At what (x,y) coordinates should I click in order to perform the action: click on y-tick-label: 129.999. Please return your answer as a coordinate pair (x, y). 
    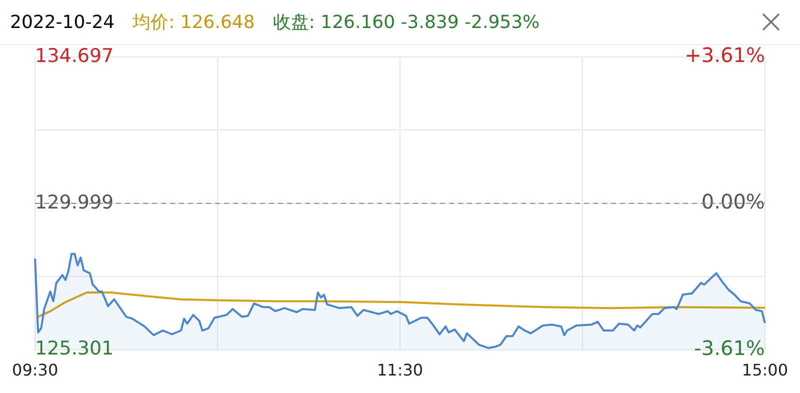
    Looking at the image, I should click on (74, 202).